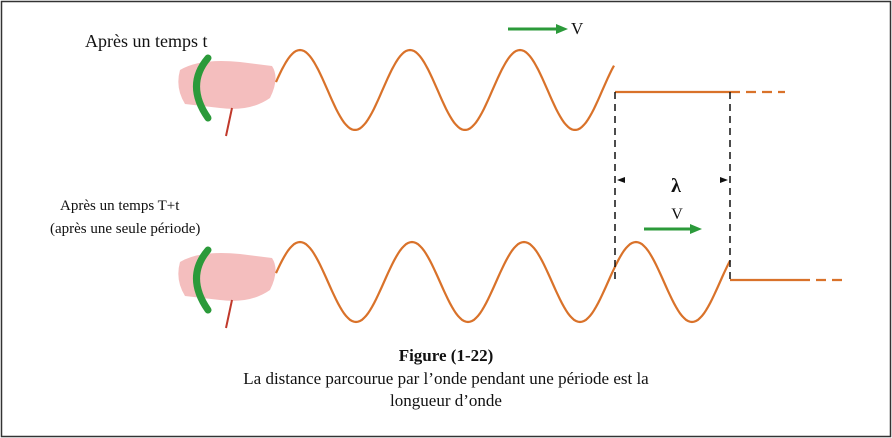 The height and width of the screenshot is (438, 892). Describe the element at coordinates (227, 287) in the screenshot. I see `hand-bottom` at that location.